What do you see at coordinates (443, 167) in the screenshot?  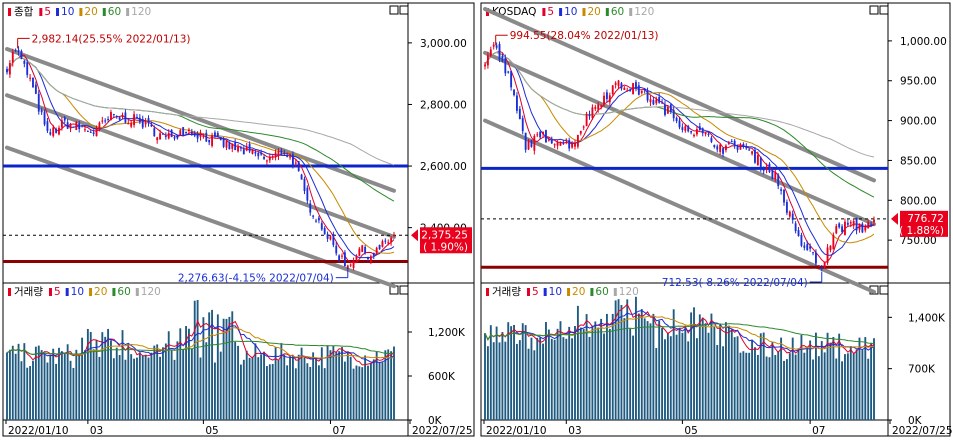 I see `price-tick-label: 2,600.00` at bounding box center [443, 167].